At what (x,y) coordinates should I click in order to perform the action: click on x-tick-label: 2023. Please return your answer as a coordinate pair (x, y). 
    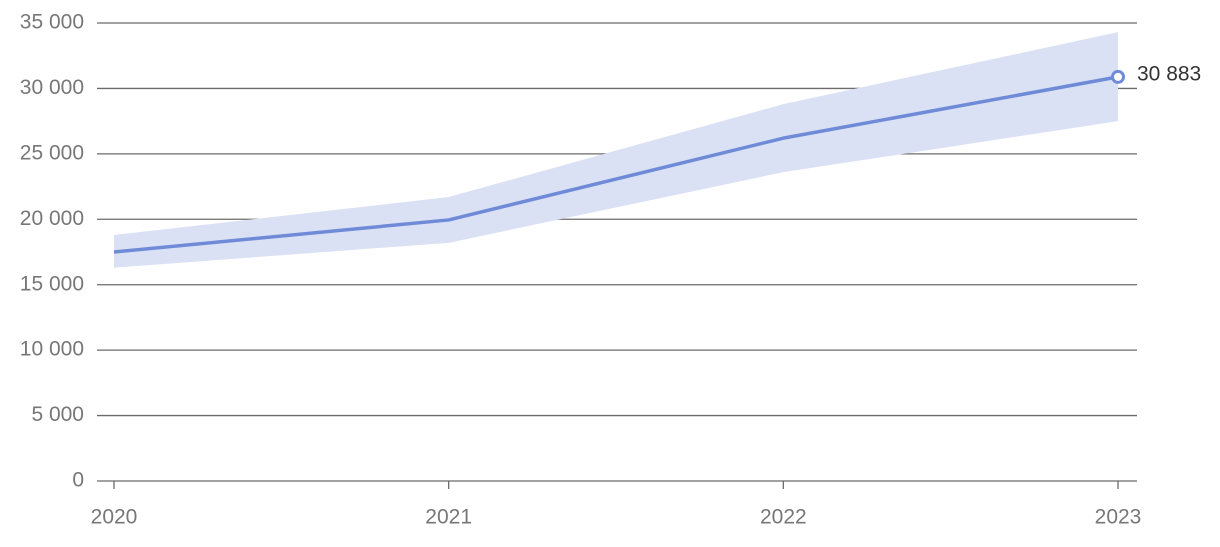
    Looking at the image, I should click on (1118, 517).